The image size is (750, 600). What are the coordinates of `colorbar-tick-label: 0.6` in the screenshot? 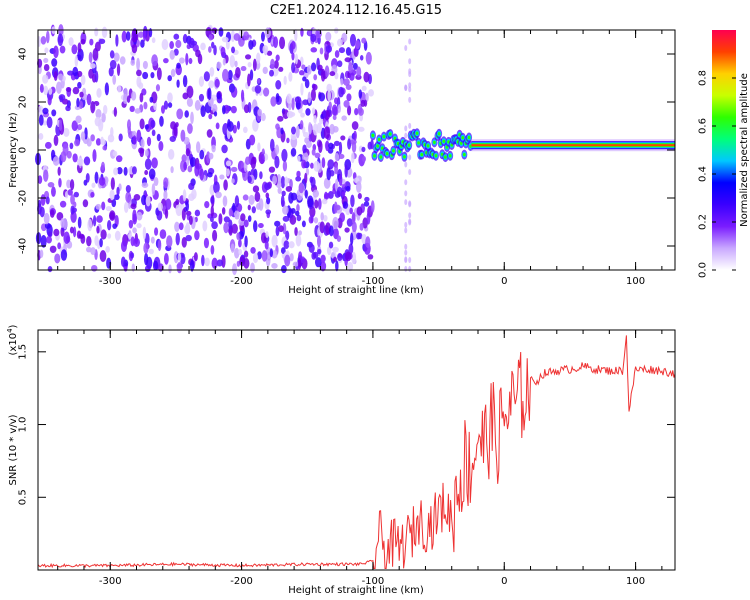 It's located at (703, 126).